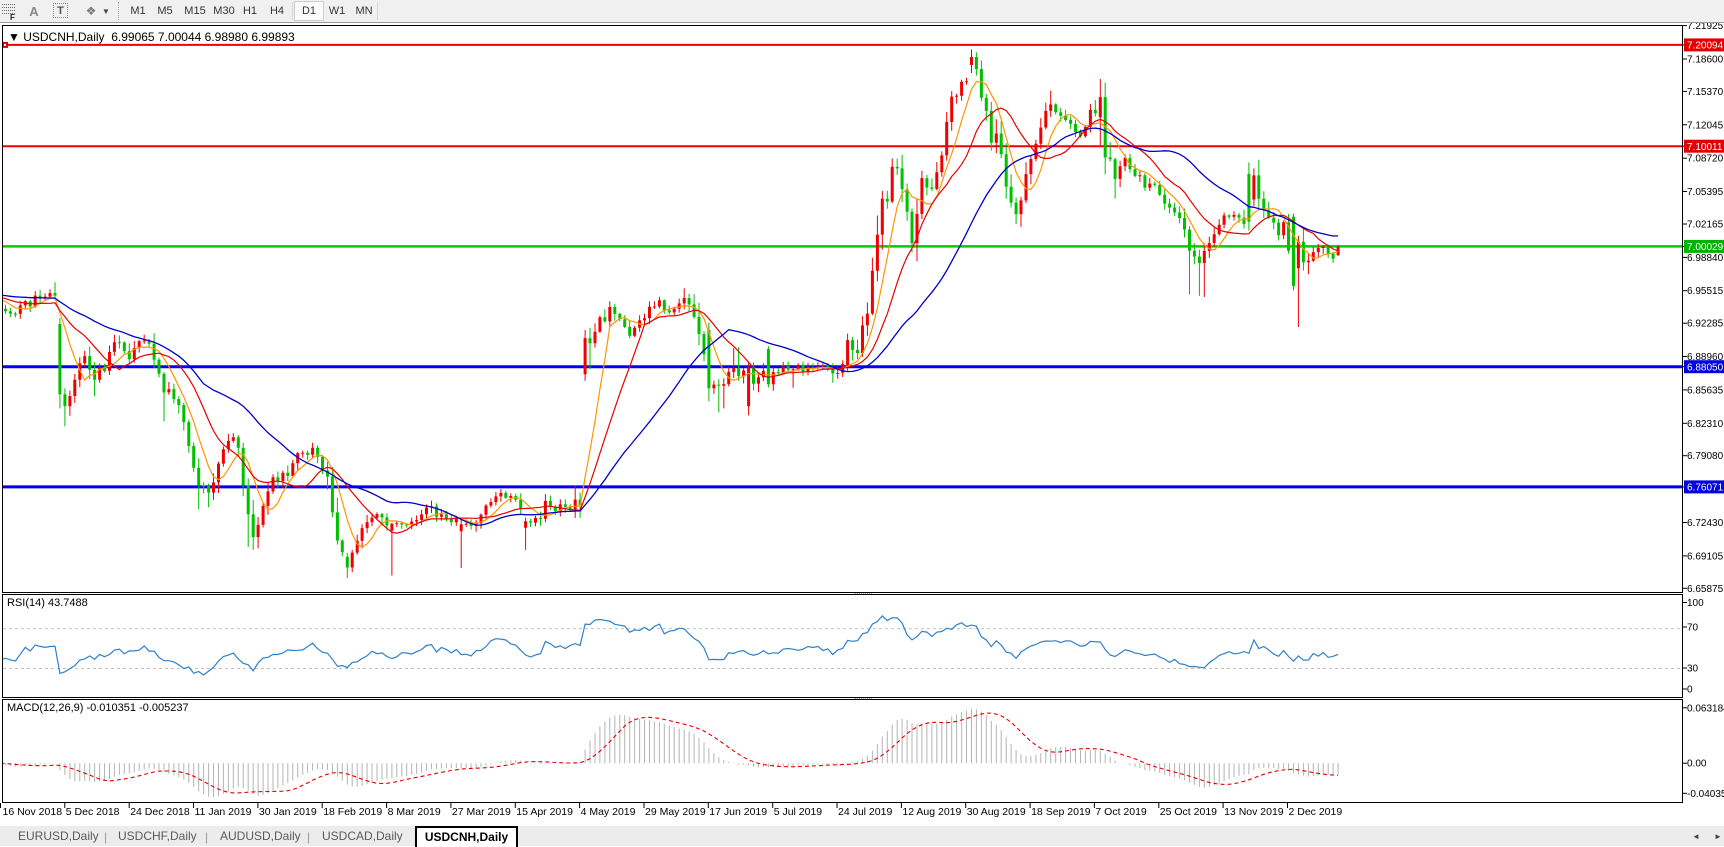  Describe the element at coordinates (1690, 690) in the screenshot. I see `svg-text: 0` at that location.